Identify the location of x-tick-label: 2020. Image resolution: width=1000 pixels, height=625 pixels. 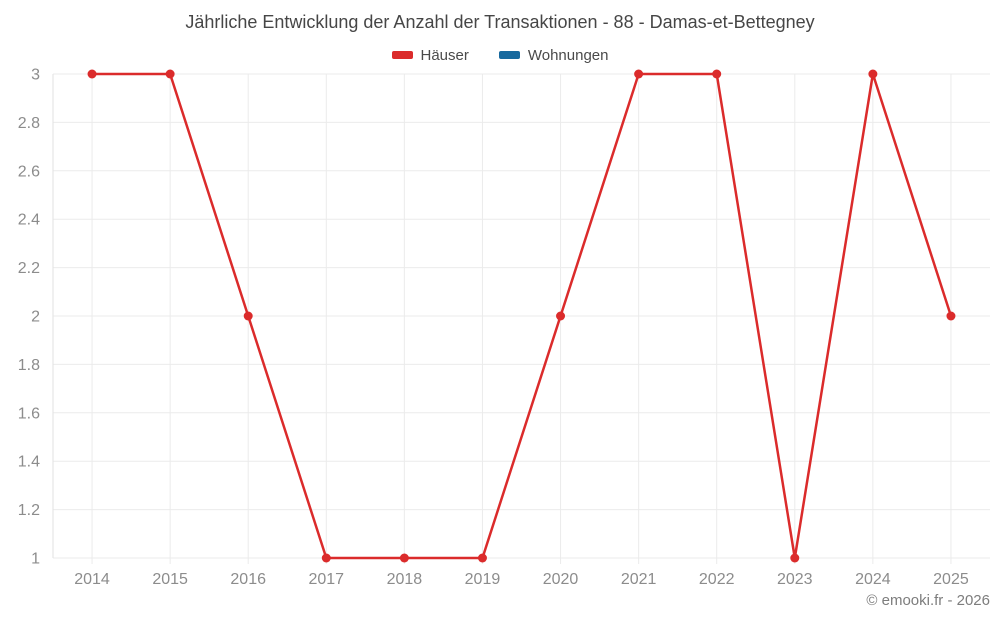
(561, 579).